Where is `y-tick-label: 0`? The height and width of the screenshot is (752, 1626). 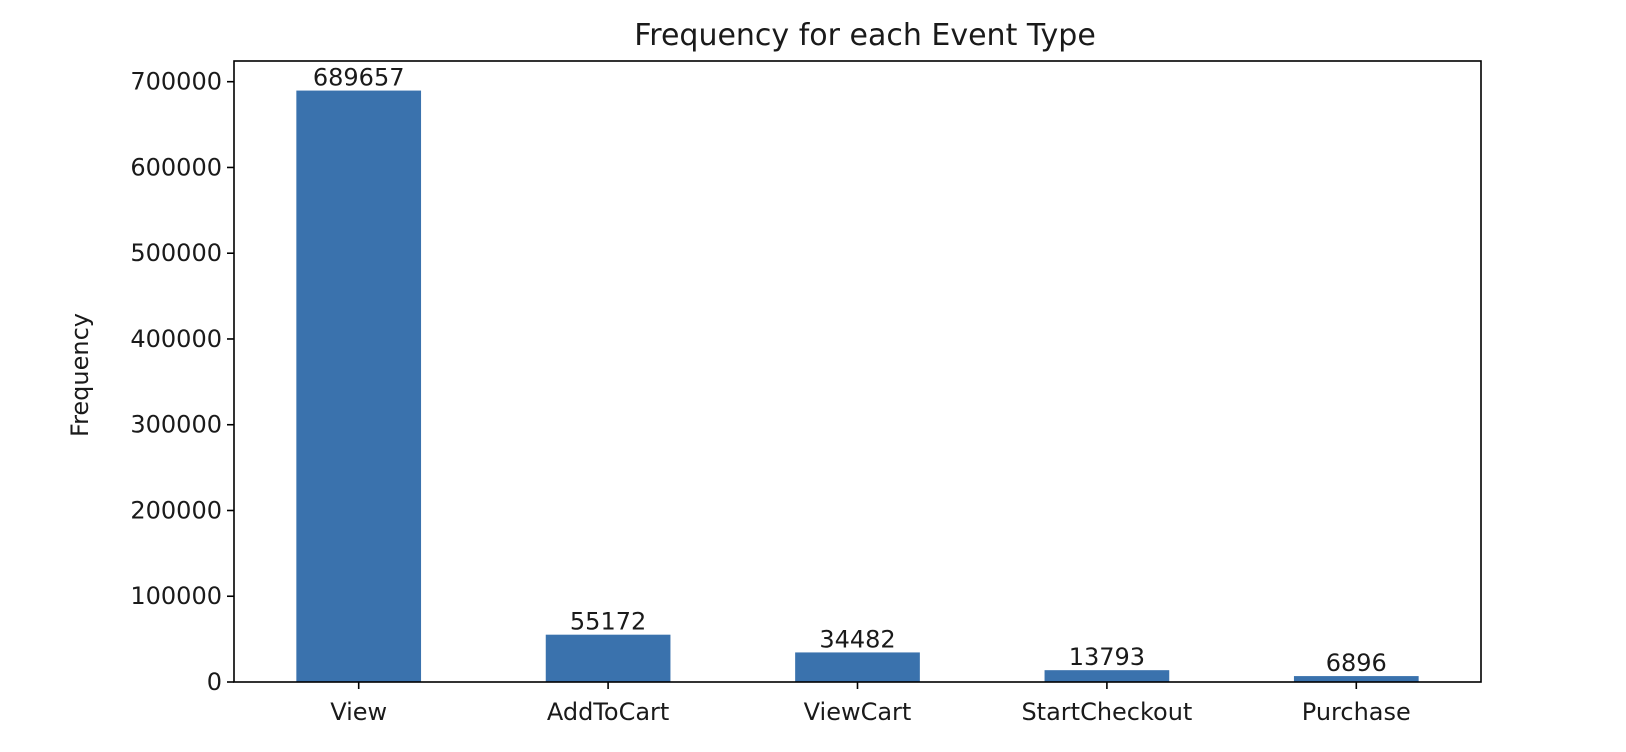 y-tick-label: 0 is located at coordinates (214, 682).